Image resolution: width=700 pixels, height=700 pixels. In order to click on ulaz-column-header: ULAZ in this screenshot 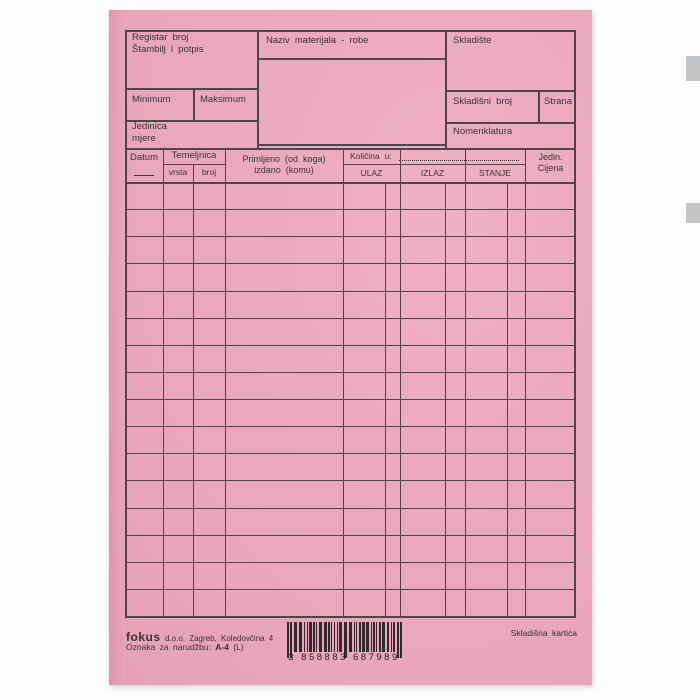, I will do `click(371, 173)`.